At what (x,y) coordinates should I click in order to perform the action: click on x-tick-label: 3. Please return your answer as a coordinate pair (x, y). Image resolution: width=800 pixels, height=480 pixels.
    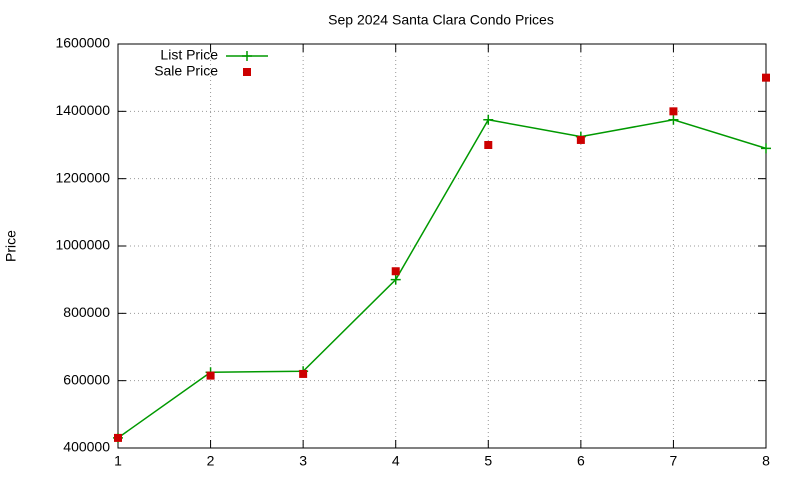
    Looking at the image, I should click on (303, 461).